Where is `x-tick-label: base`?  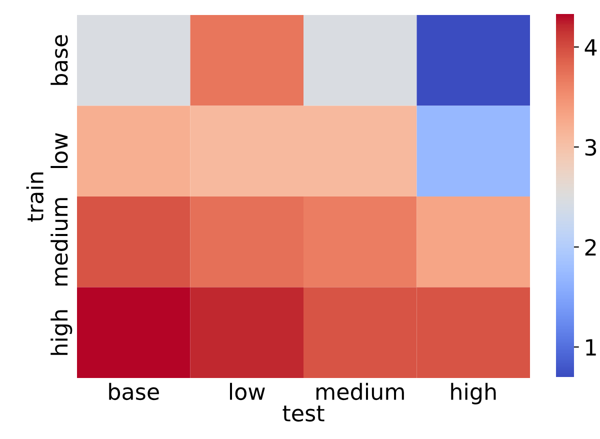 x-tick-label: base is located at coordinates (134, 391).